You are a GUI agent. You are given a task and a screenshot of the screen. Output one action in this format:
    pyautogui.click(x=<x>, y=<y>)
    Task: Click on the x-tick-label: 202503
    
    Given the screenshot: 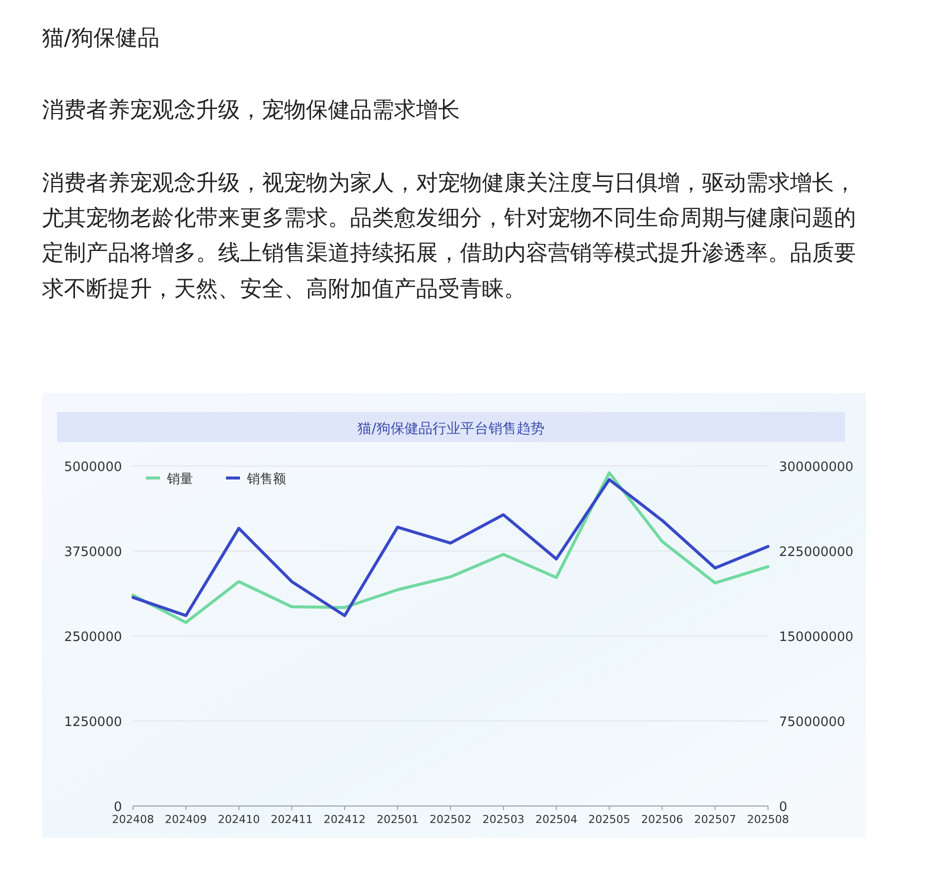 What is the action you would take?
    pyautogui.click(x=503, y=819)
    